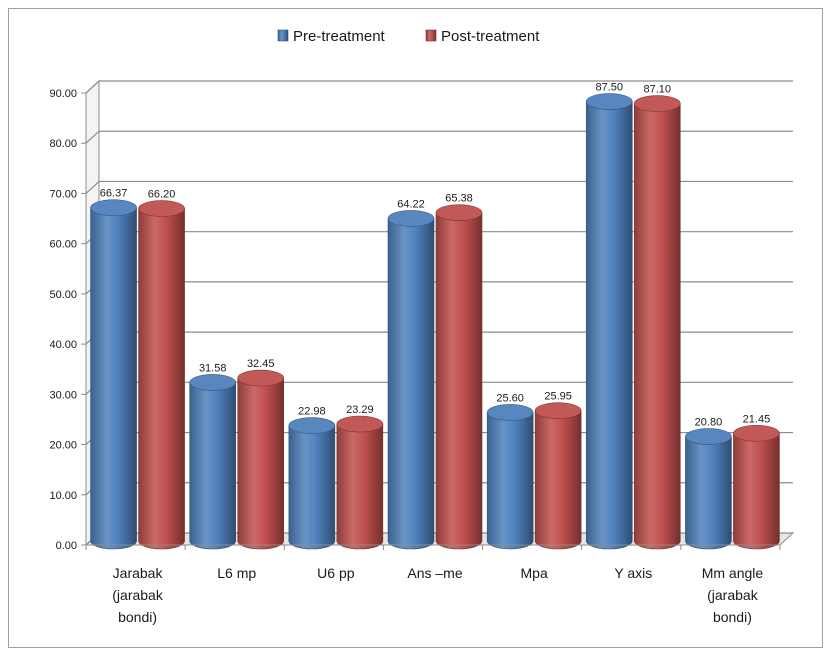 Image resolution: width=833 pixels, height=659 pixels. Describe the element at coordinates (411, 204) in the screenshot. I see `data-label: 64.22` at that location.